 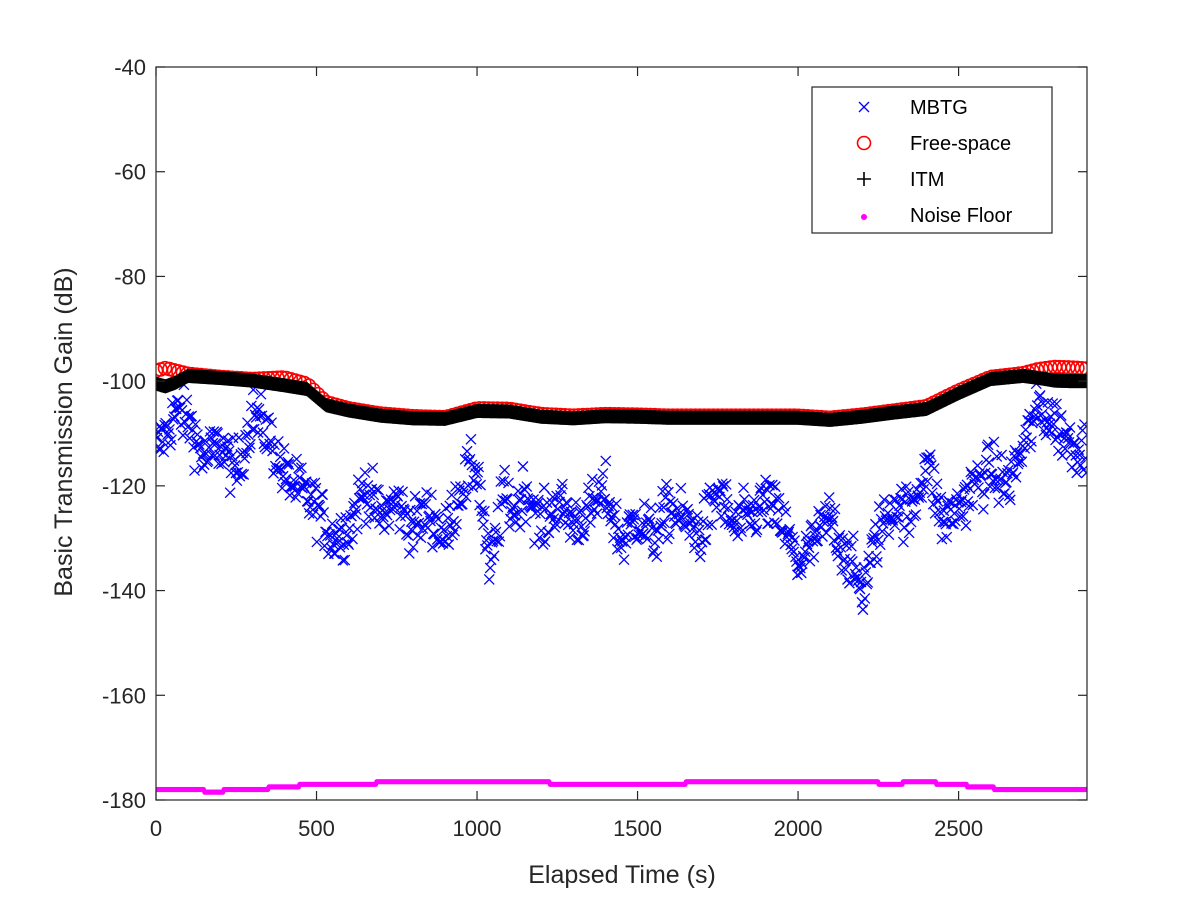 What do you see at coordinates (622, 875) in the screenshot?
I see `x-axis-label: Elapsed Time (s)` at bounding box center [622, 875].